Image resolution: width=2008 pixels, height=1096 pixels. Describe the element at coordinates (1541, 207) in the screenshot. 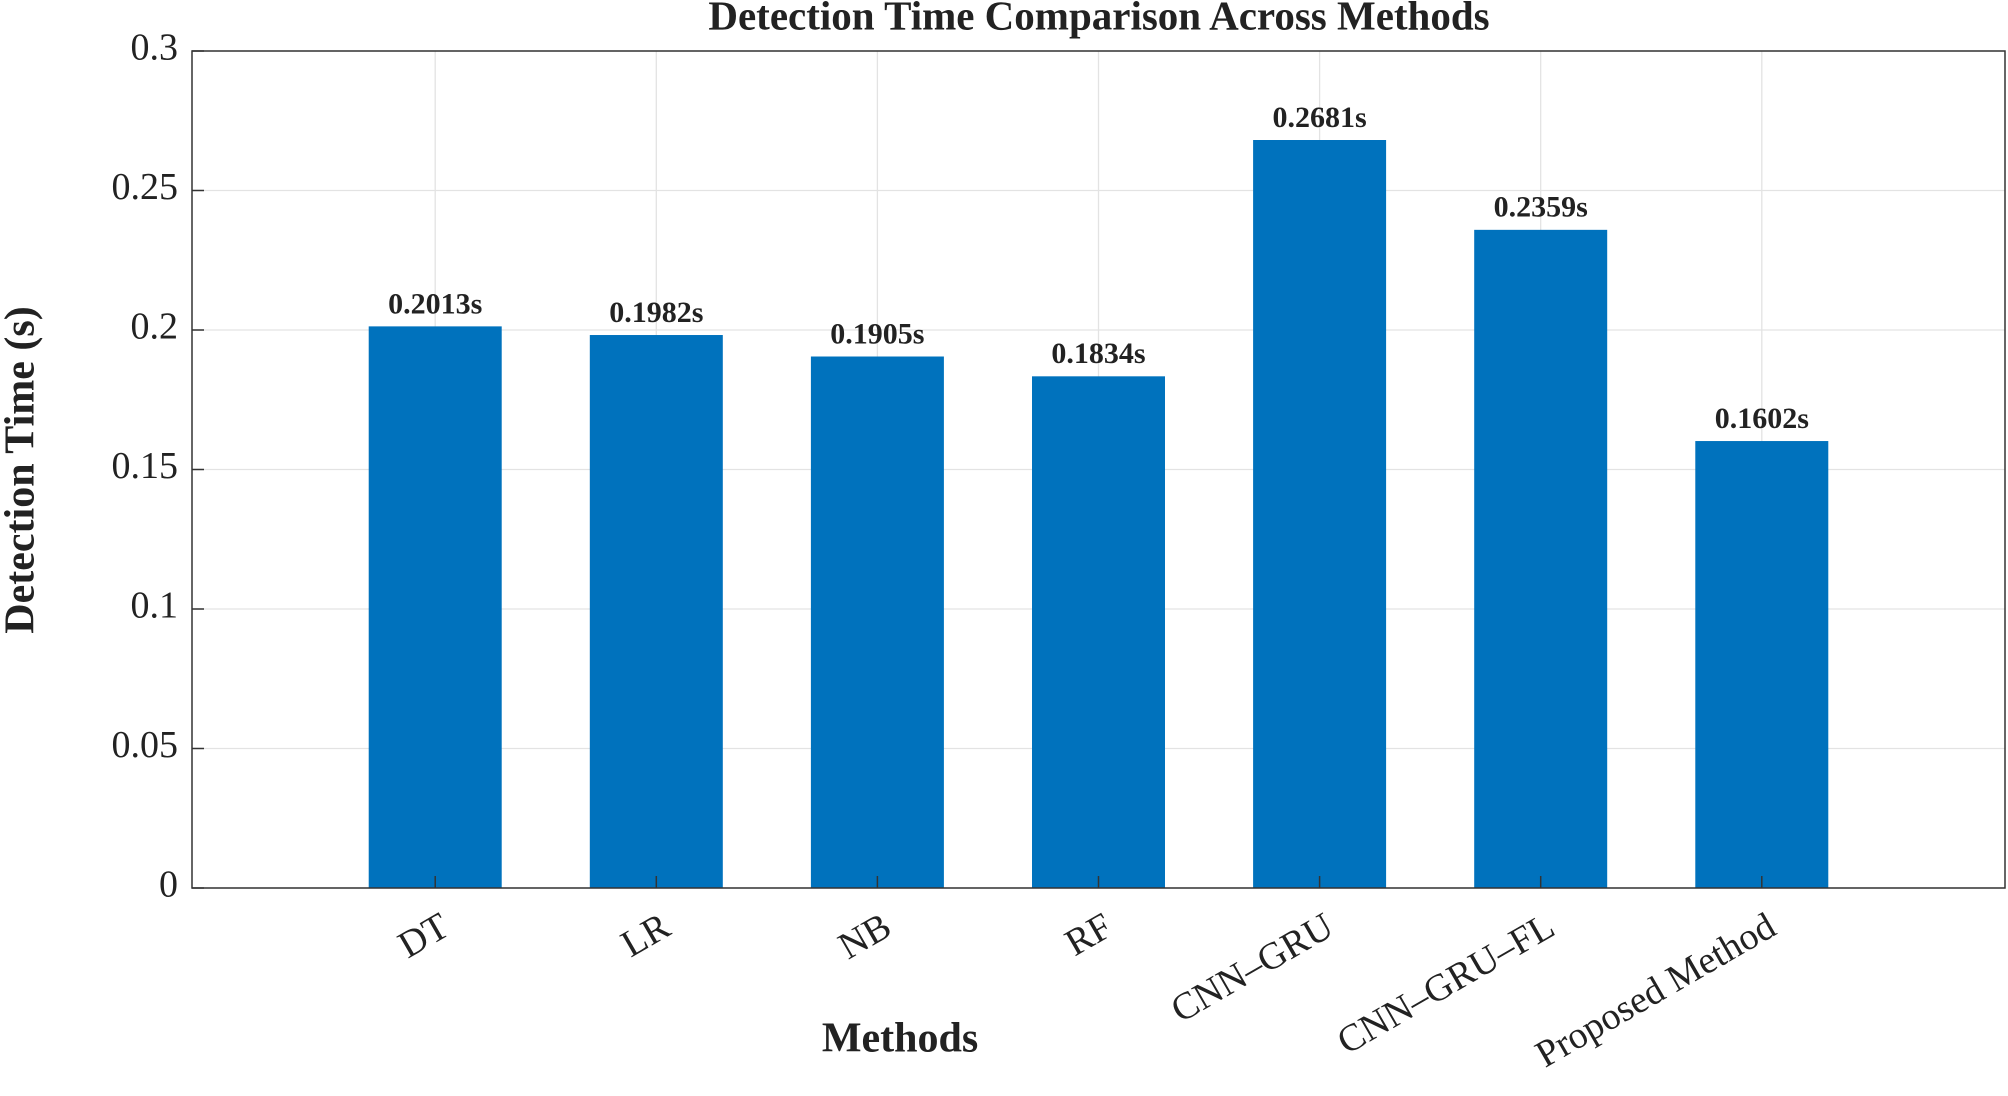

I see `value-label: 0.2359s` at that location.